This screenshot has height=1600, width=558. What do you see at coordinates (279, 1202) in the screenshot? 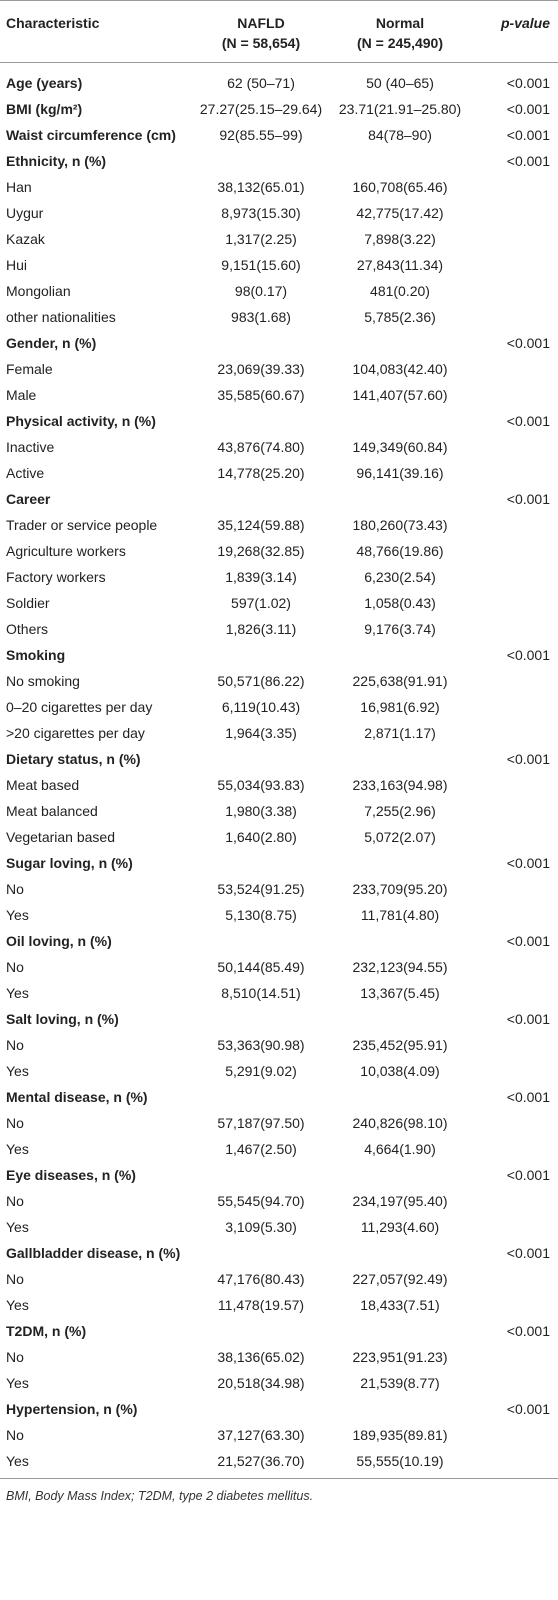
I see `table-row: No 55,545(94.70) 234,197(95.40)` at bounding box center [279, 1202].